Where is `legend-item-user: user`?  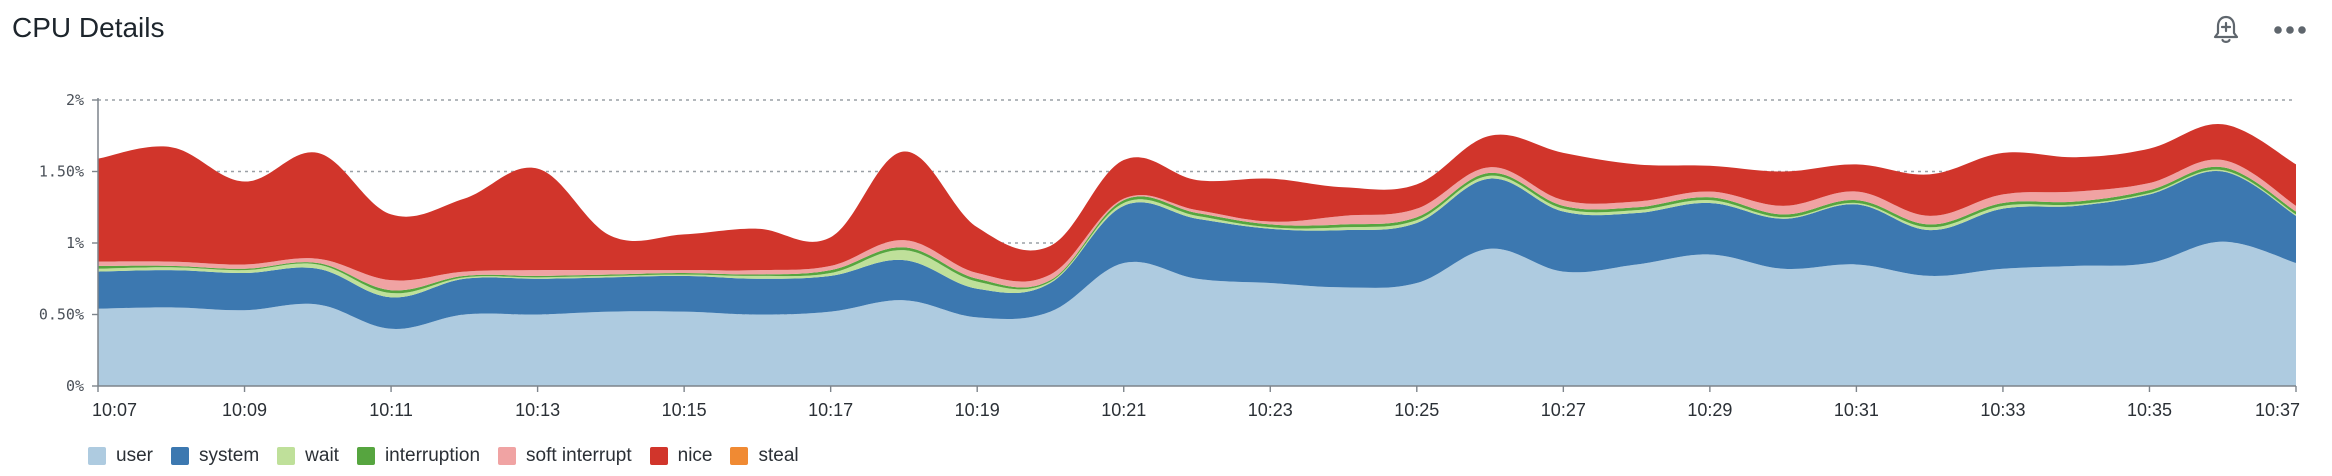 legend-item-user: user is located at coordinates (120, 456).